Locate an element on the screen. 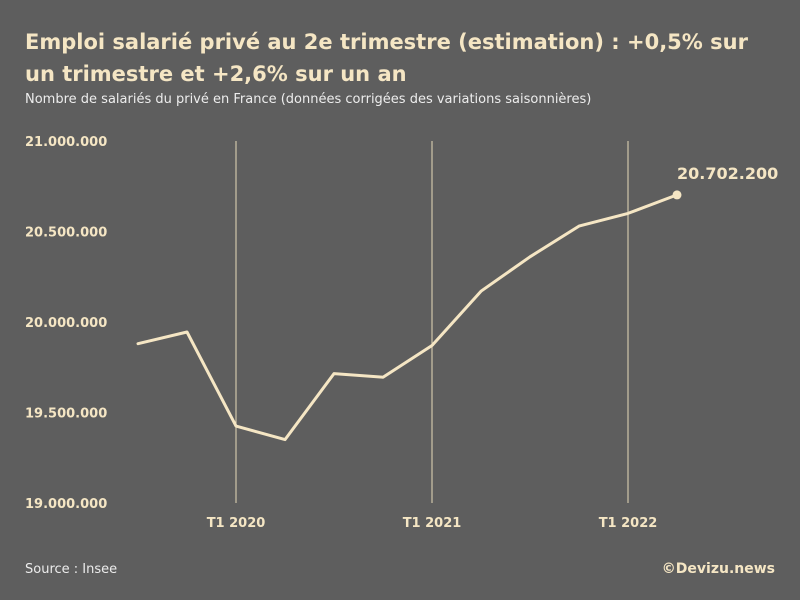  x-tick-label: T1 2022 is located at coordinates (628, 523).